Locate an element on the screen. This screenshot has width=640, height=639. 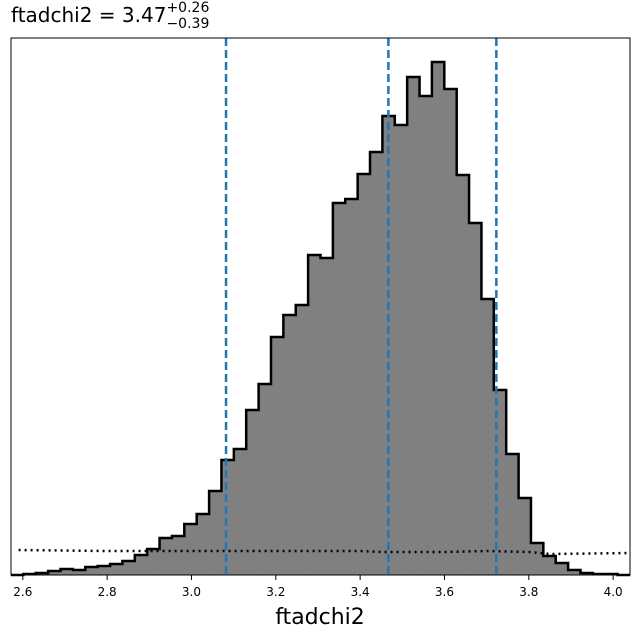
title-lower: −0.39 is located at coordinates (187, 24).